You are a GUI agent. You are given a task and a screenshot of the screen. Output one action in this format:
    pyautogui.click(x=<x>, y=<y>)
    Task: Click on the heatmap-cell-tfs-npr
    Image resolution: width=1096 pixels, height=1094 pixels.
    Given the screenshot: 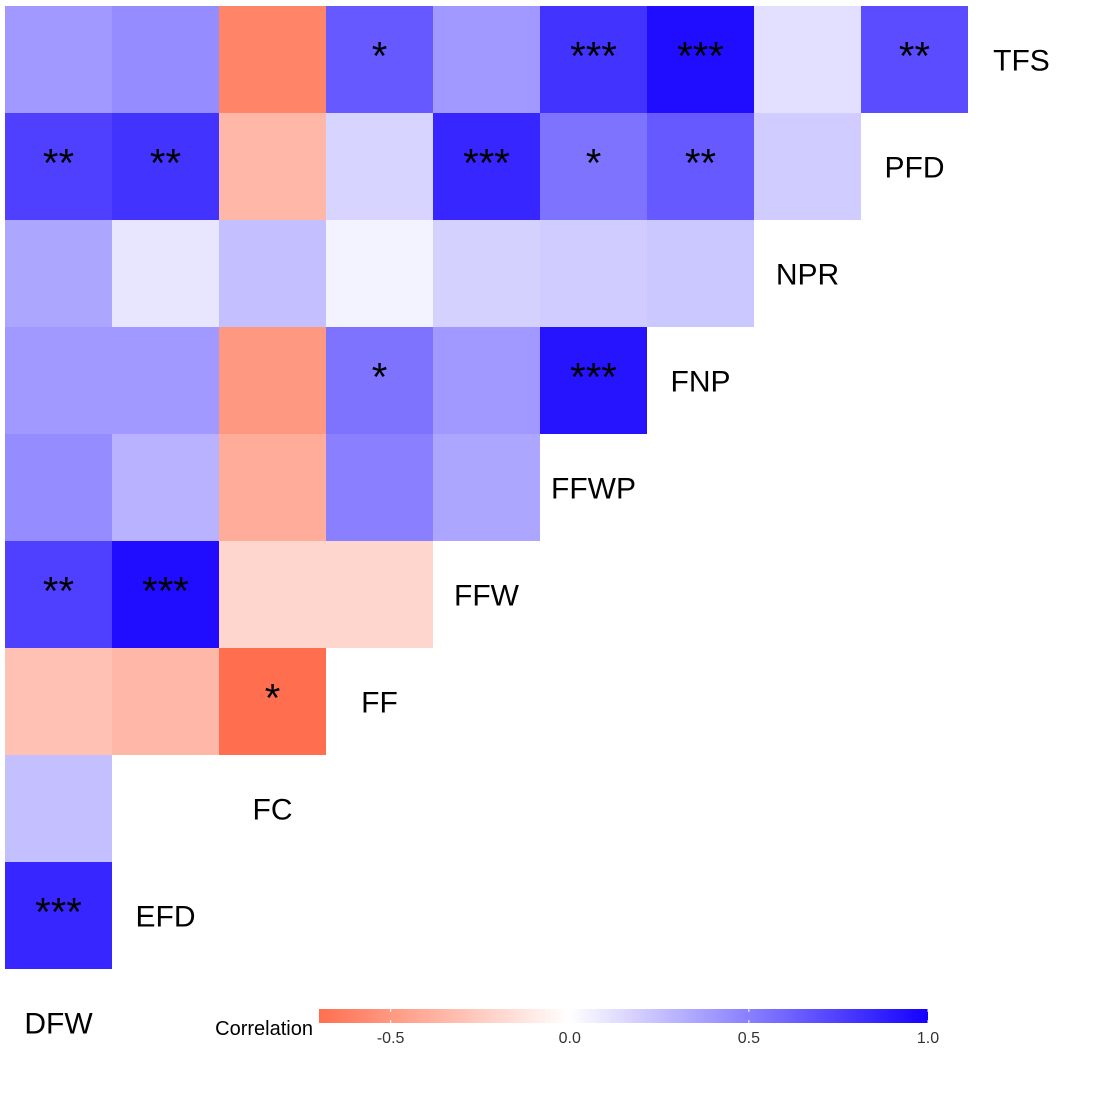 What is the action you would take?
    pyautogui.click(x=807, y=59)
    